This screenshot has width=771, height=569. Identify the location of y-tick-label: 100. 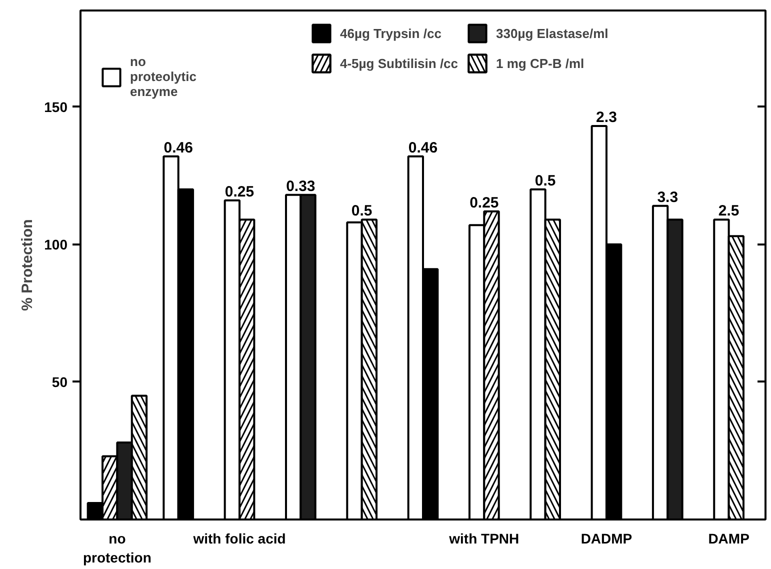
(56, 244).